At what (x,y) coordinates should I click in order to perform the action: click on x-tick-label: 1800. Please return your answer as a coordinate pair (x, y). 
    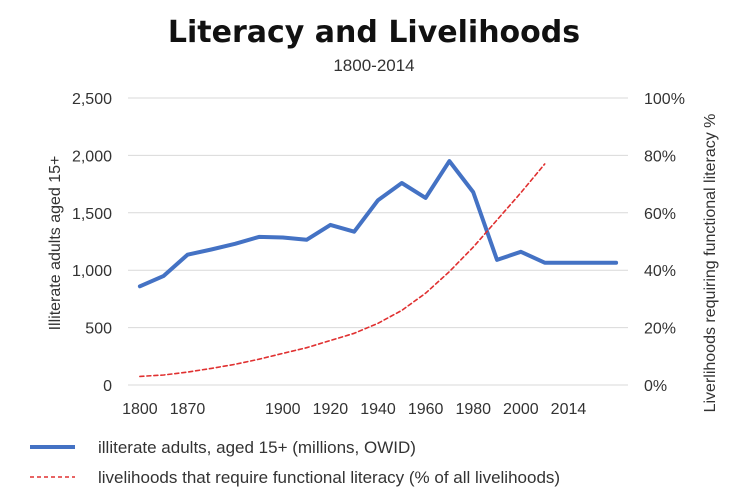
    Looking at the image, I should click on (140, 409).